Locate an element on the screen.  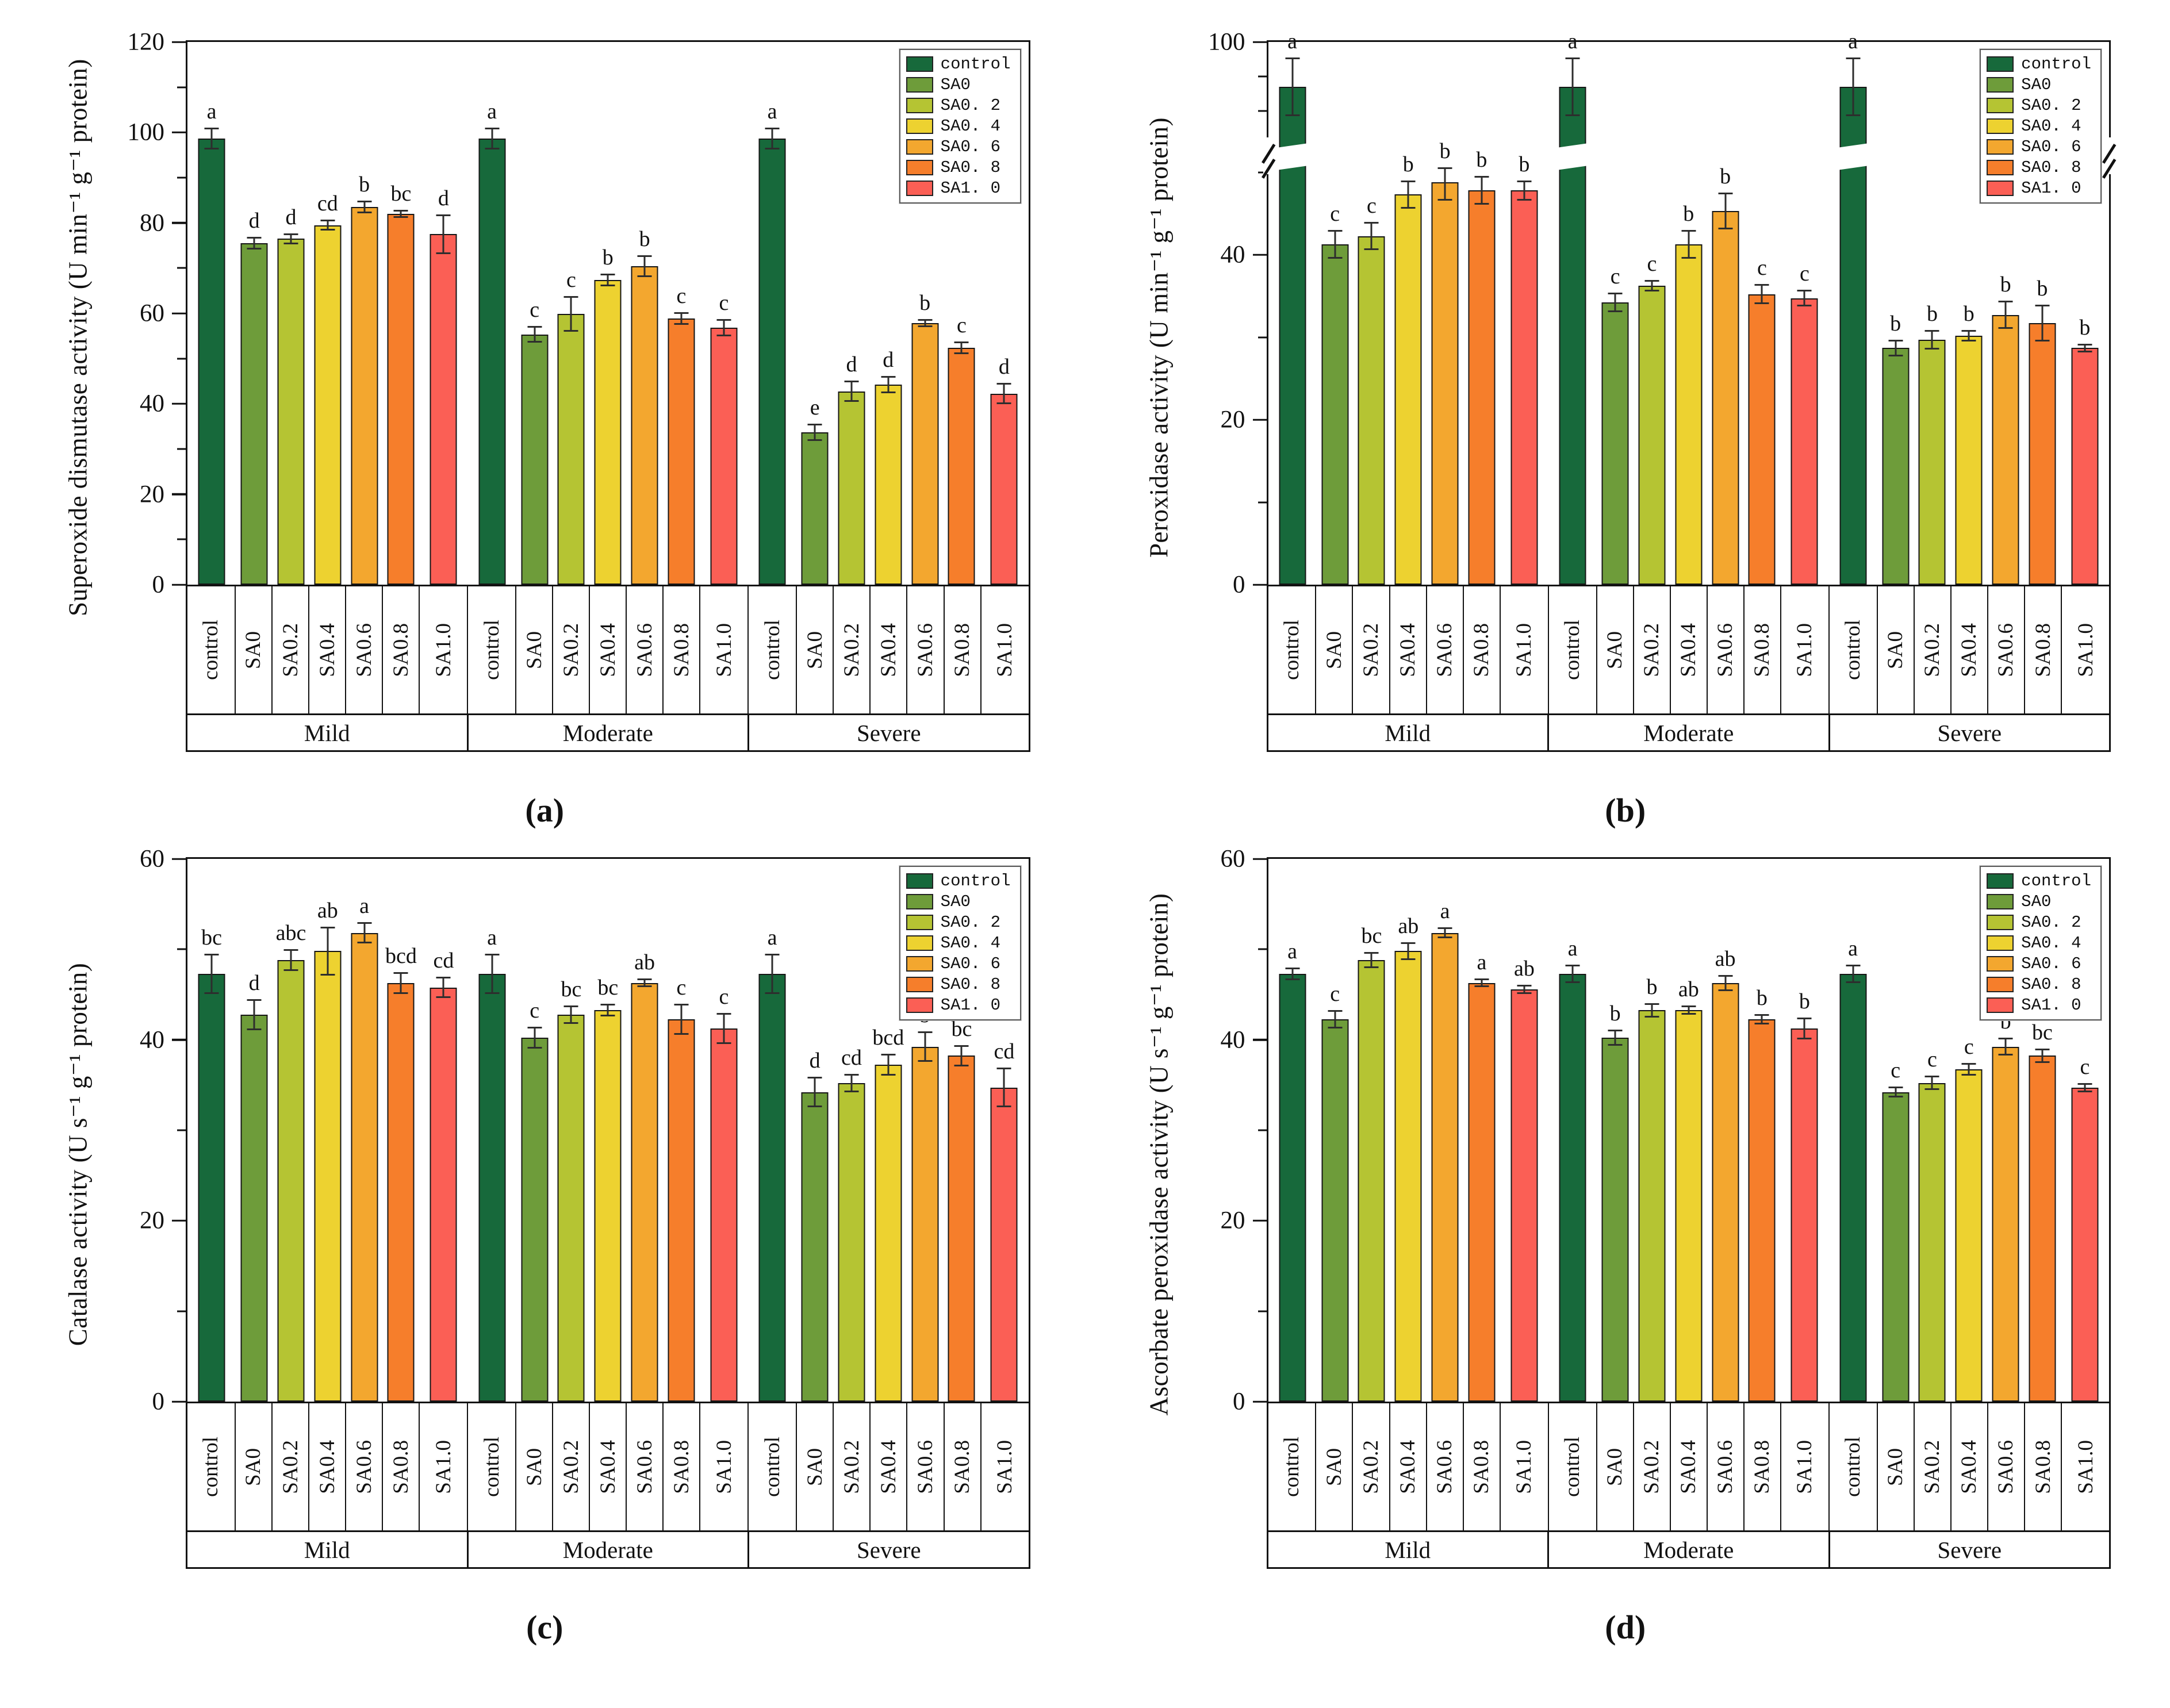
group-section: adcdbcdbbccd is located at coordinates (888, 1130).